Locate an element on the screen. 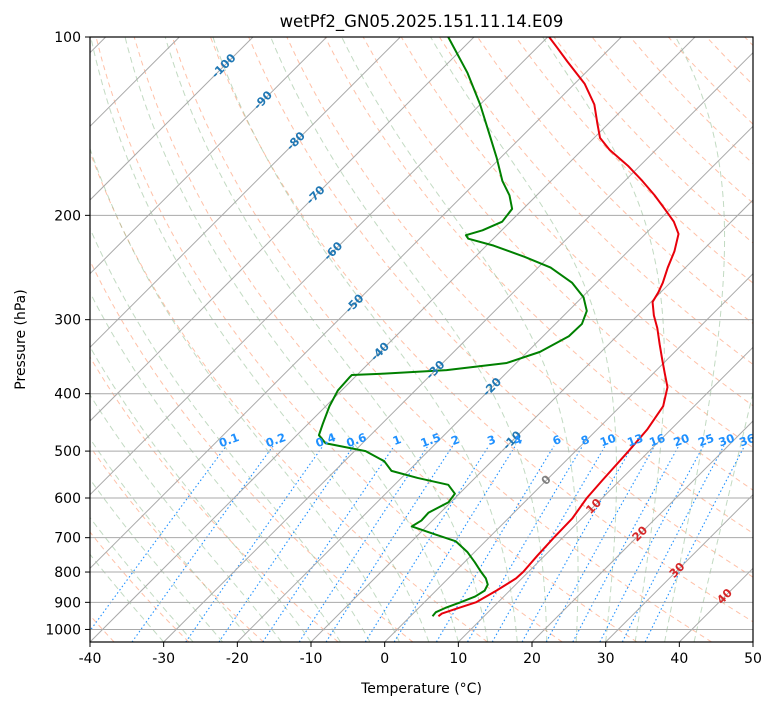 This screenshot has height=708, width=775. x-tick-label: -20 is located at coordinates (237, 659).